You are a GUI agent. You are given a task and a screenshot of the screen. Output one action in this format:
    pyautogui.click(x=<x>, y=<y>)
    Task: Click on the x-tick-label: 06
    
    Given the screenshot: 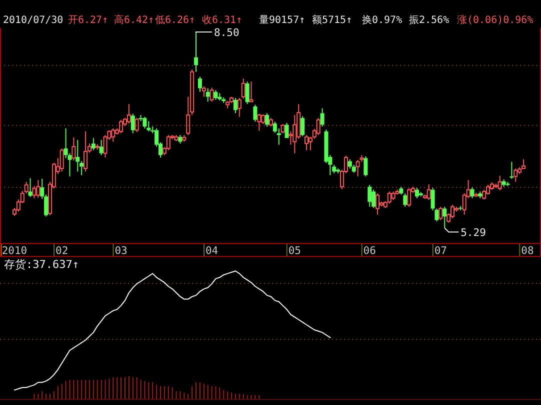 What is the action you would take?
    pyautogui.click(x=369, y=251)
    